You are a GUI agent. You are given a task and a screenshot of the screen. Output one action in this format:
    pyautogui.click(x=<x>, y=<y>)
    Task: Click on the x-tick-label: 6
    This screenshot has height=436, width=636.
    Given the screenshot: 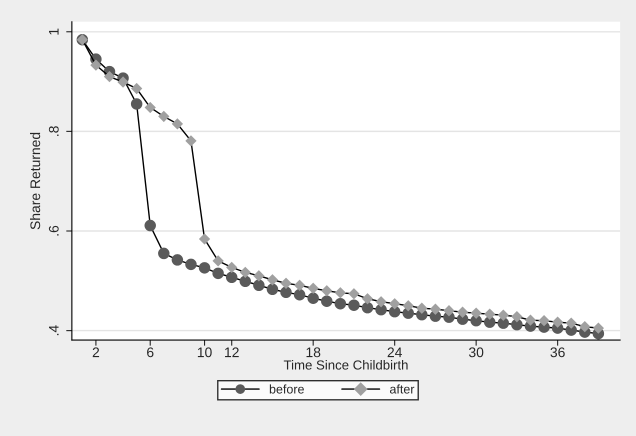 What is the action you would take?
    pyautogui.click(x=150, y=352)
    